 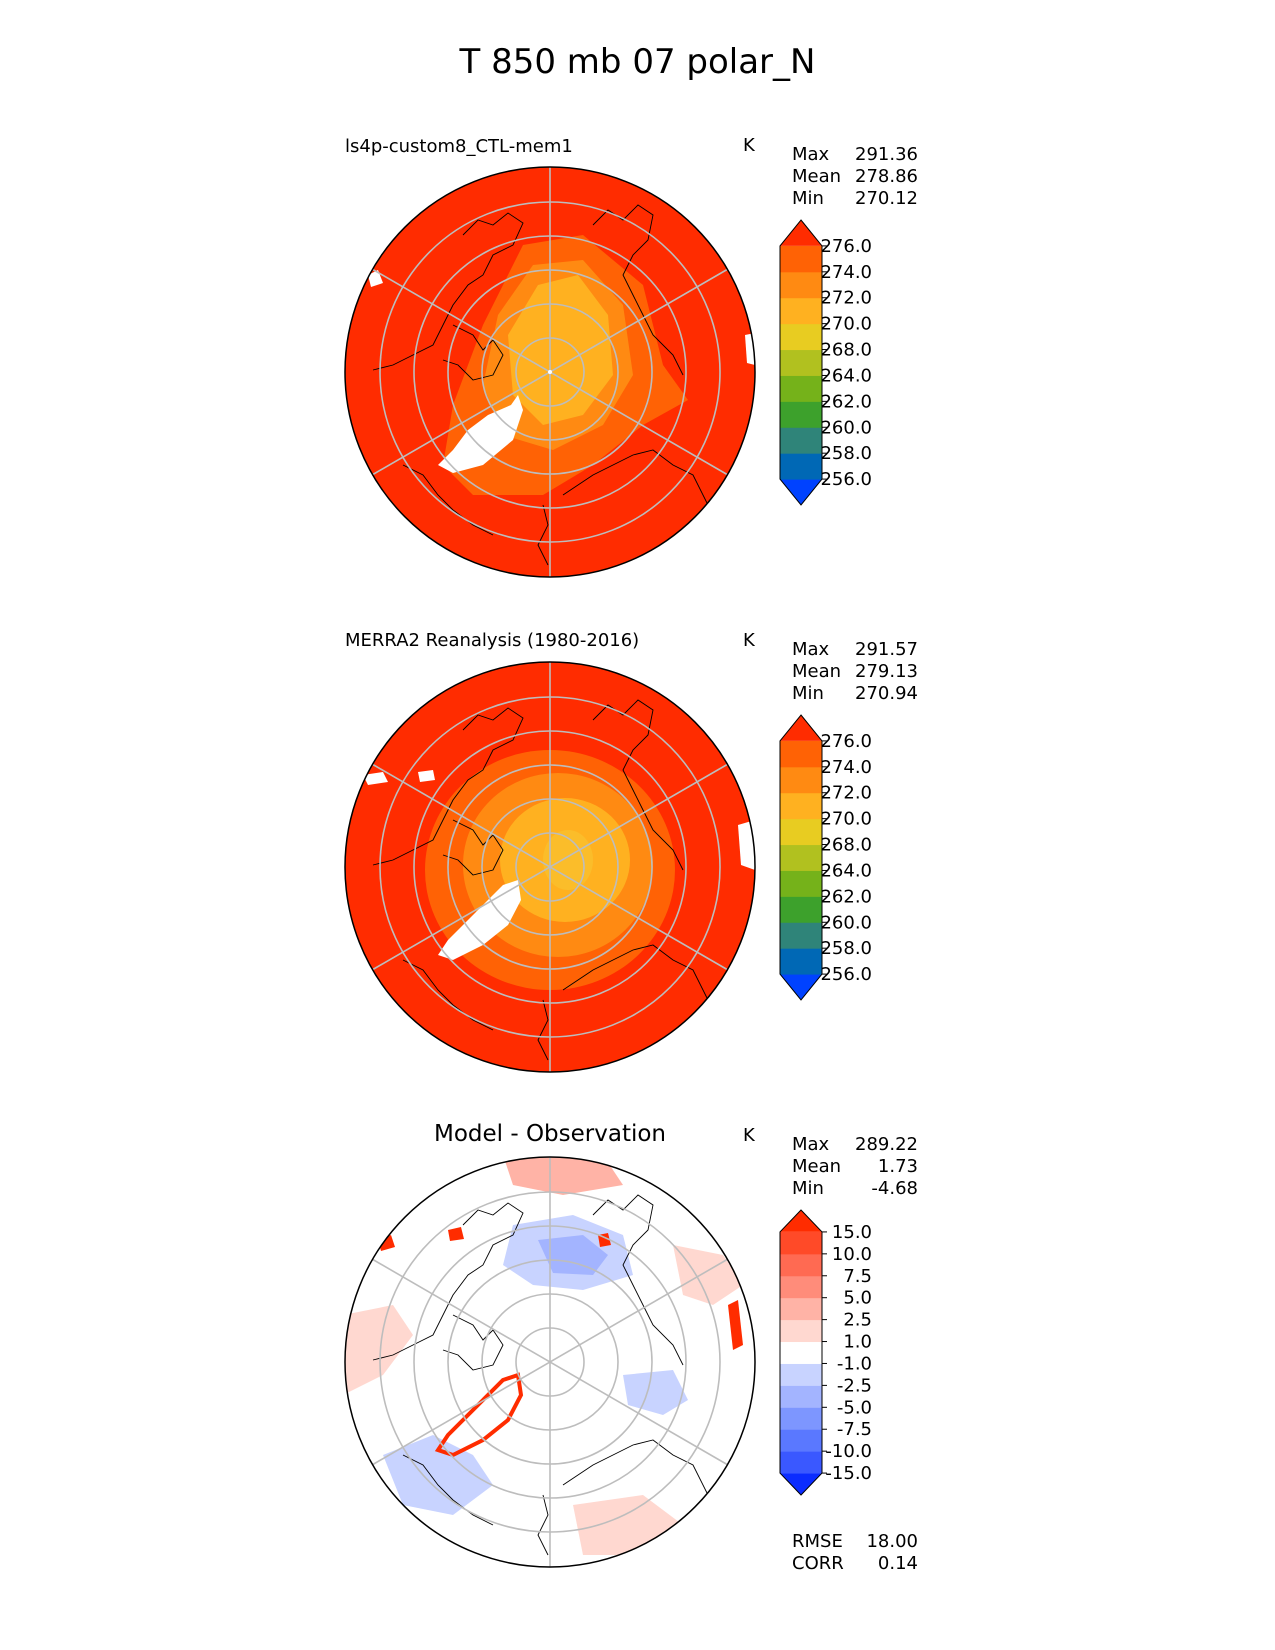 I want to click on diff-warm-left, so click(x=379, y=1350).